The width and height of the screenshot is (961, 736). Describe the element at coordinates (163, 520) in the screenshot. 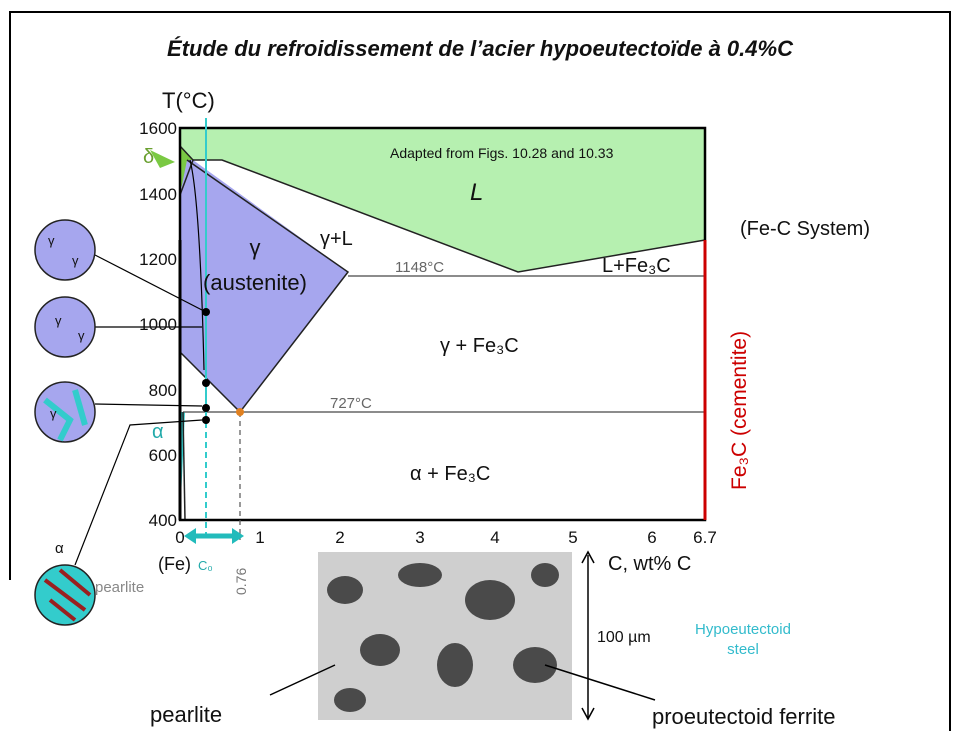

I see `y-tick-label: 400` at that location.